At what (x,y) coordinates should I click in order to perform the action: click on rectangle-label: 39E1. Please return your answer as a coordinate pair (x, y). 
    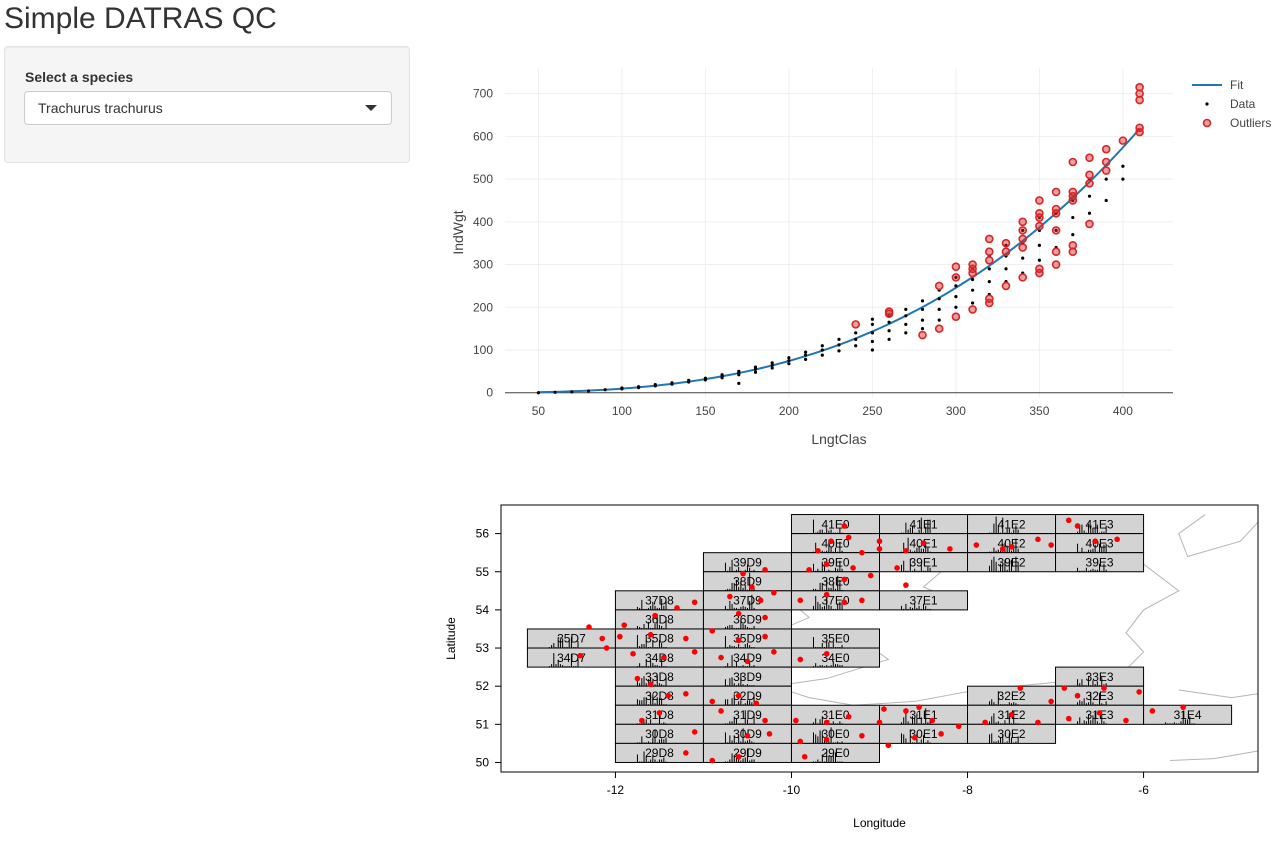
    Looking at the image, I should click on (923, 562).